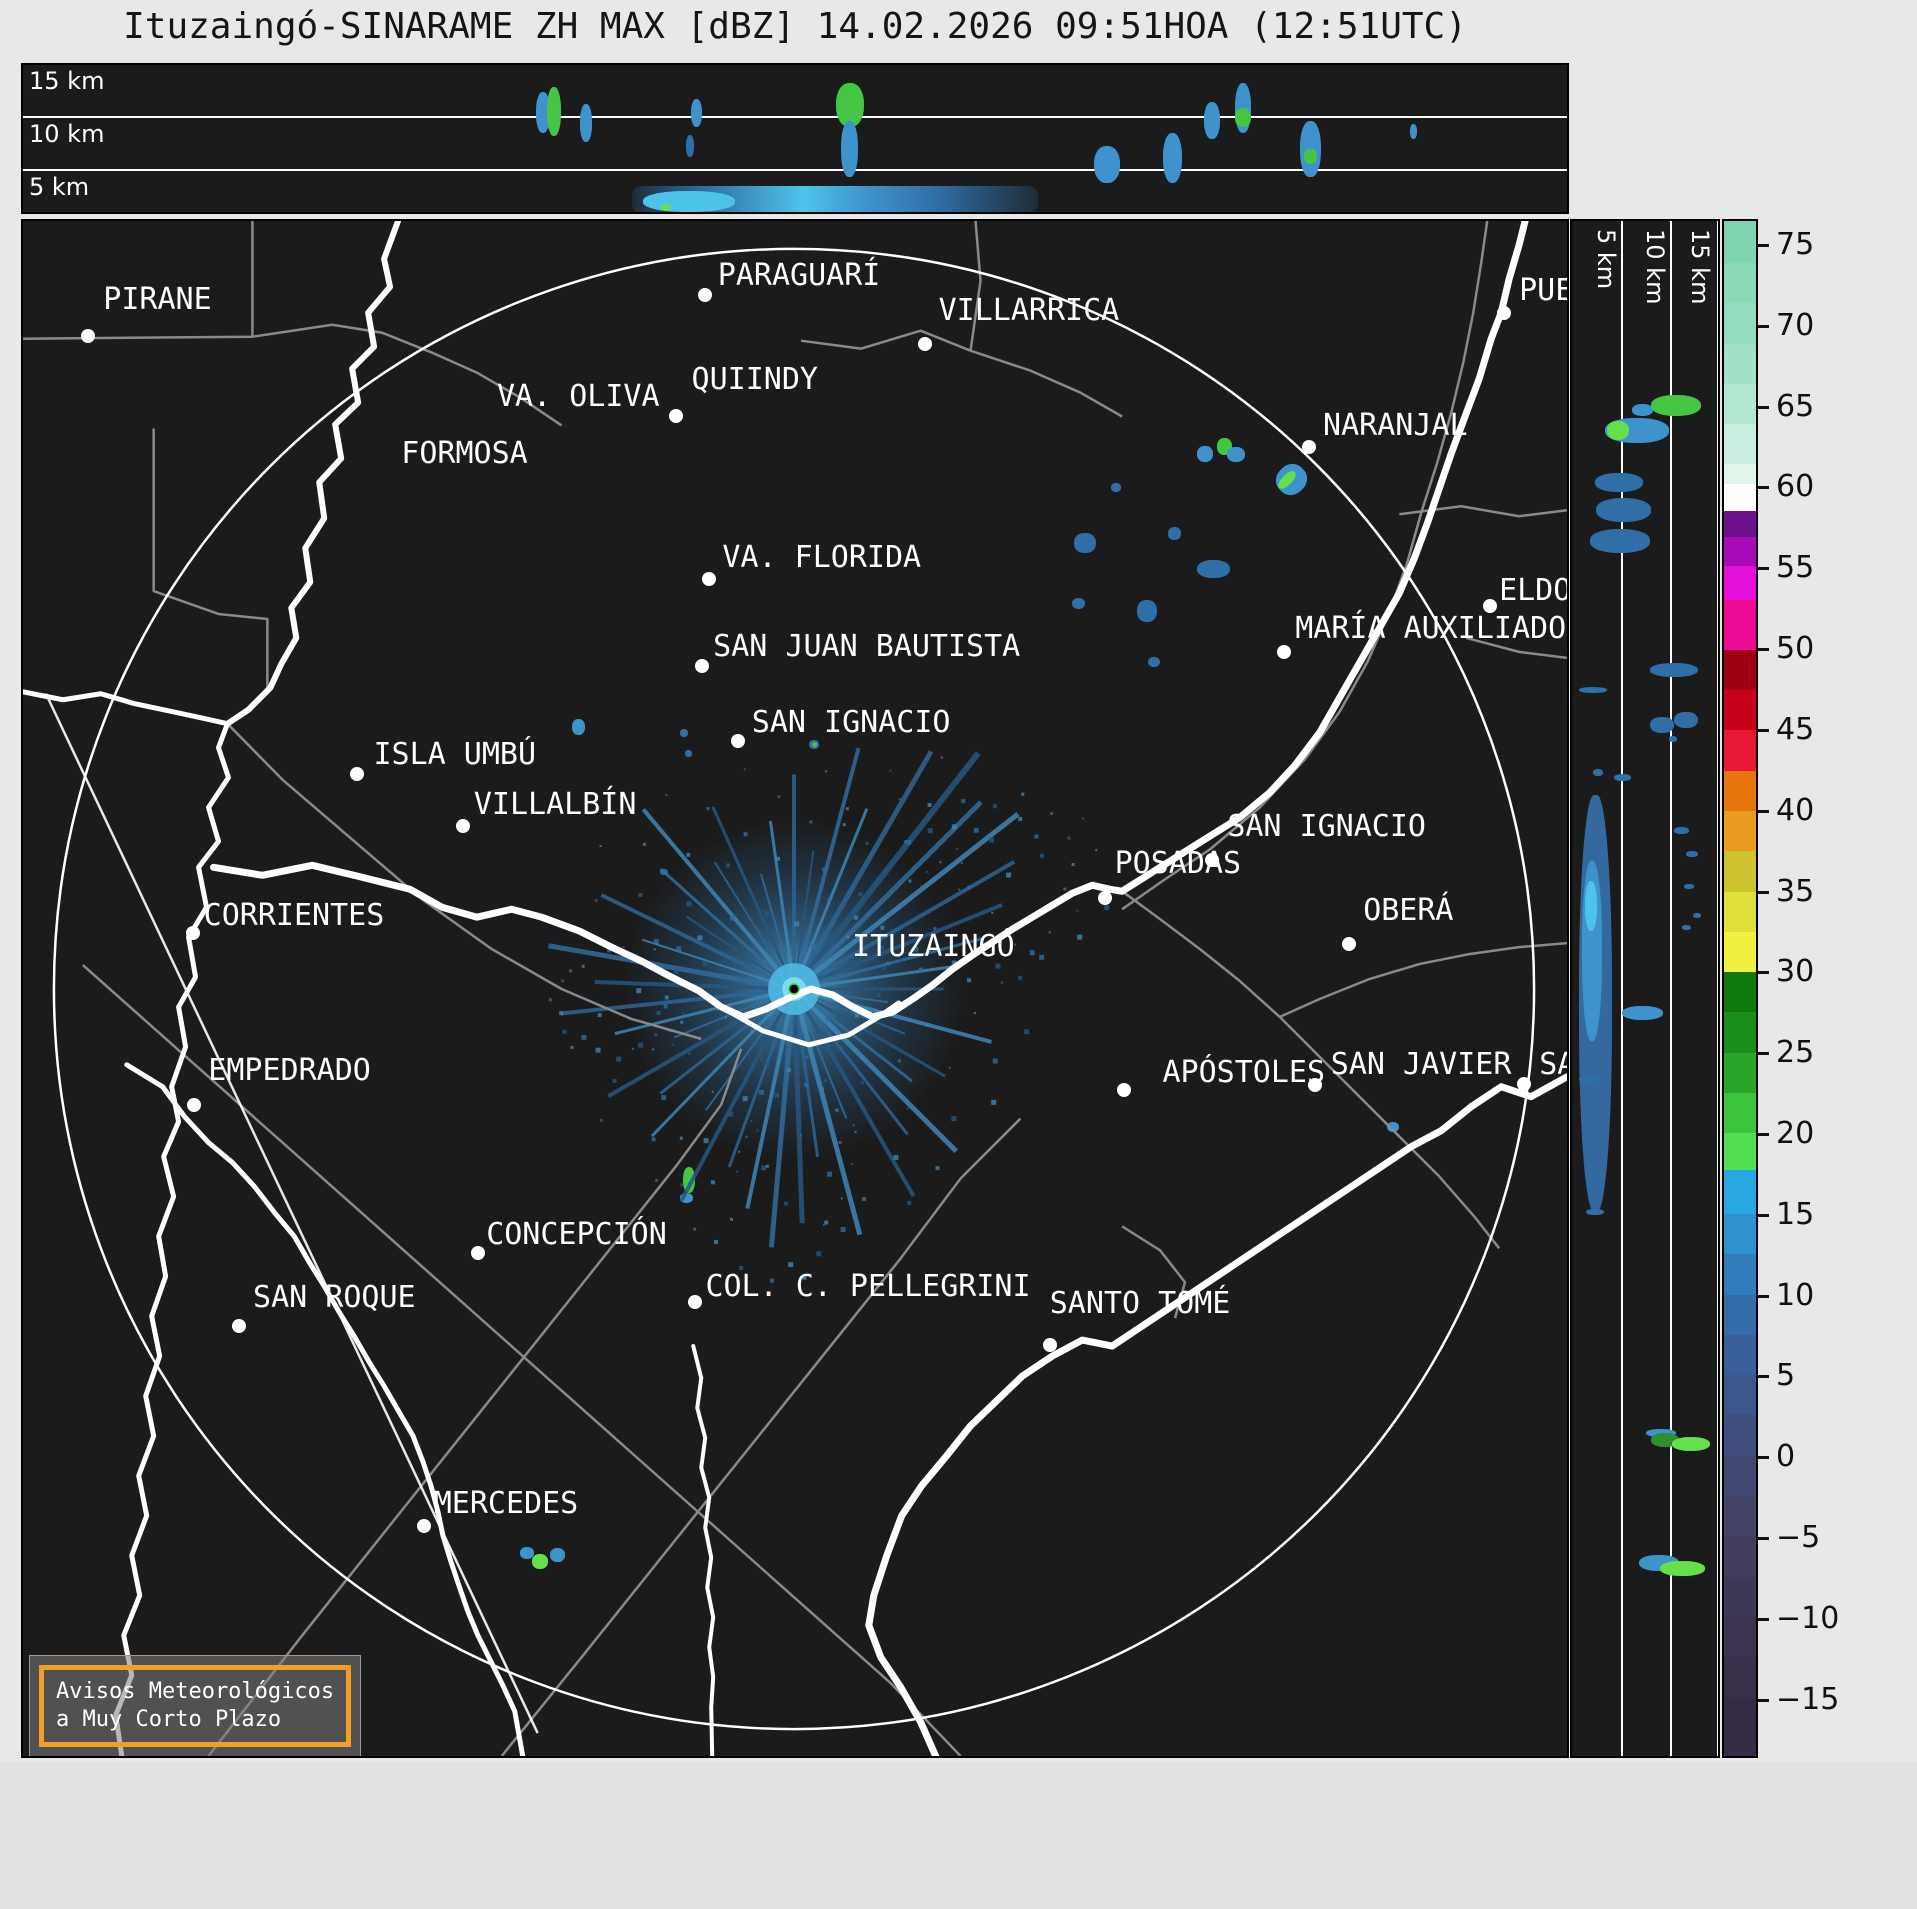  What do you see at coordinates (1795, 1214) in the screenshot?
I see `colorbar-tick-label: 15` at bounding box center [1795, 1214].